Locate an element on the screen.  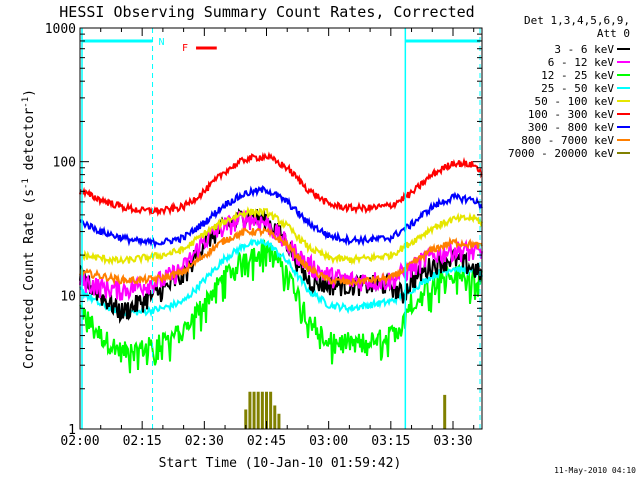
y-tick-label: 10 is located at coordinates (68, 296).